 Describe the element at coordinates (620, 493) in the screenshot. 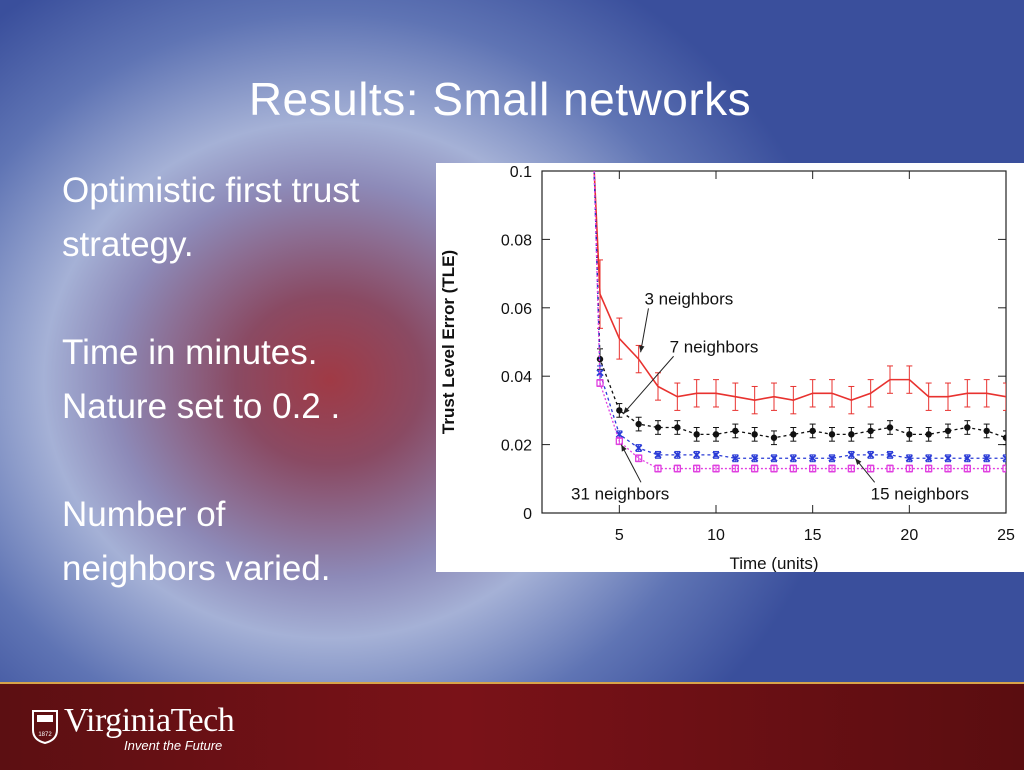

I see `annotation-label: 31 neighbors` at that location.